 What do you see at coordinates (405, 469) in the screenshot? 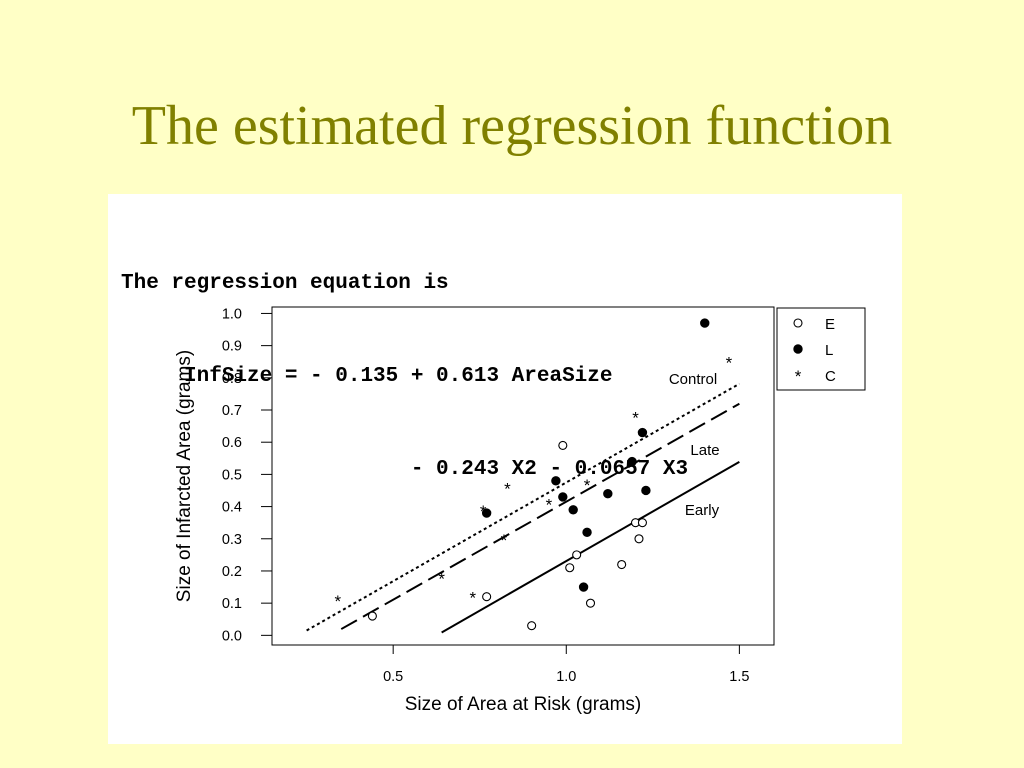
I see `equation-line: - 0.243 X2 - 0.0657 X3` at bounding box center [405, 469].